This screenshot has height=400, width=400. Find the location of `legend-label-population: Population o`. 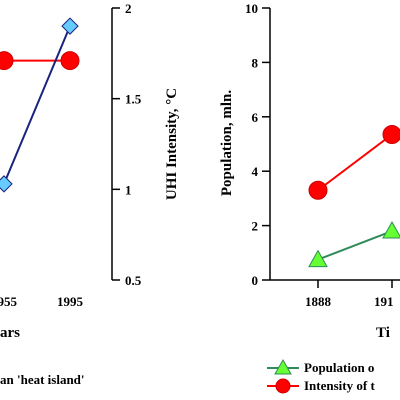

legend-label-population: Population o is located at coordinates (339, 367).